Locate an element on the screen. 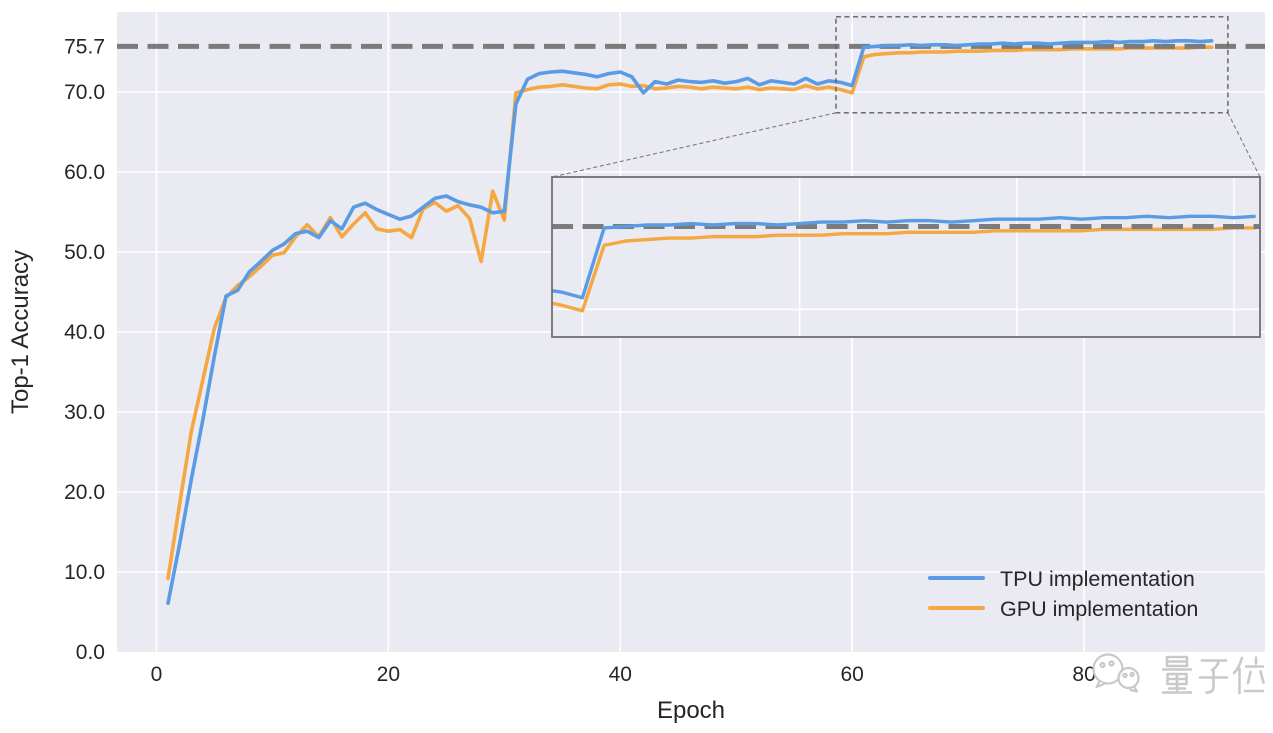 The image size is (1273, 733). y-axis-label: Top-1 Accuracy is located at coordinates (20, 332).